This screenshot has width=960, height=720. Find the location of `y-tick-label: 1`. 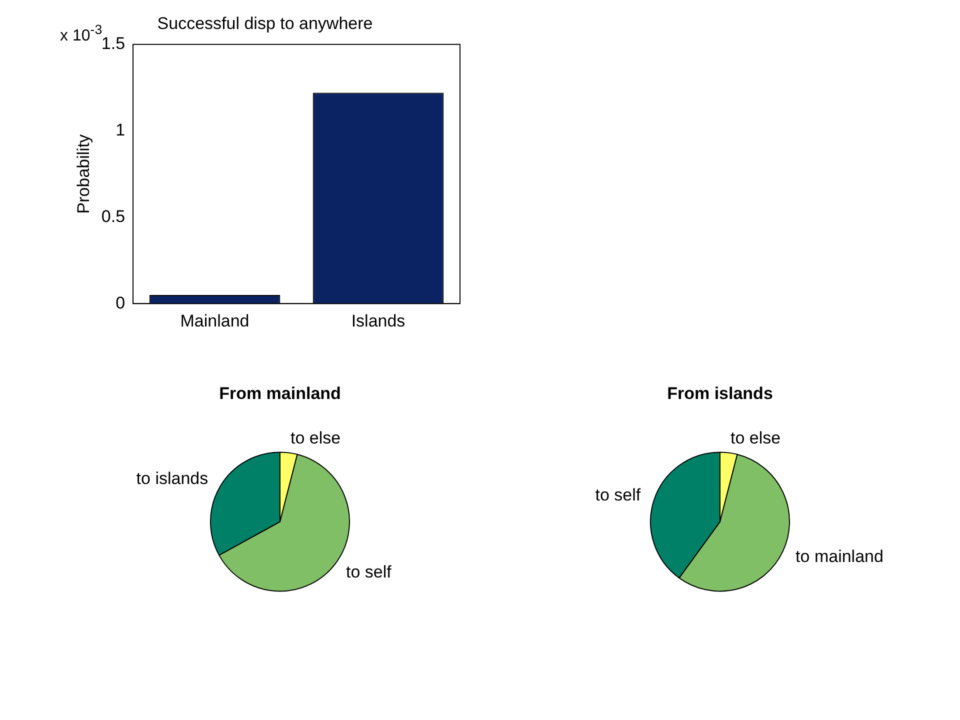

y-tick-label: 1 is located at coordinates (121, 130).